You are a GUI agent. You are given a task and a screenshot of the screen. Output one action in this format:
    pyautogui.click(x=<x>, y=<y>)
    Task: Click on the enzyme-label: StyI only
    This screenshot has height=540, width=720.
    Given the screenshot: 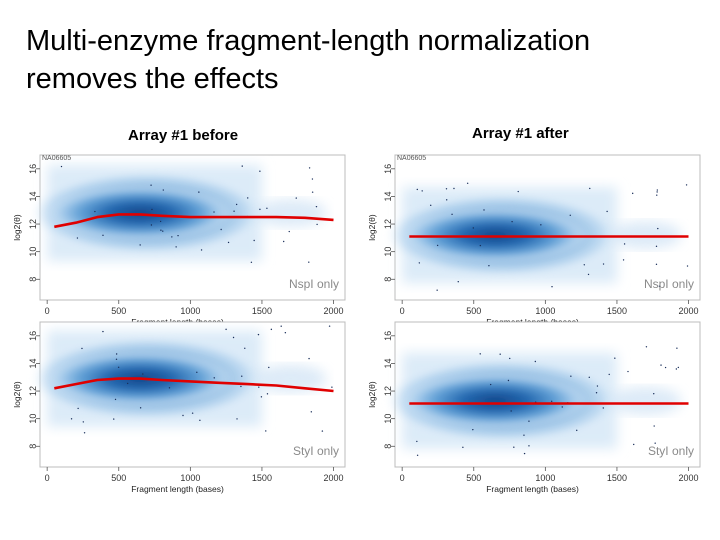 What is the action you would take?
    pyautogui.click(x=671, y=451)
    